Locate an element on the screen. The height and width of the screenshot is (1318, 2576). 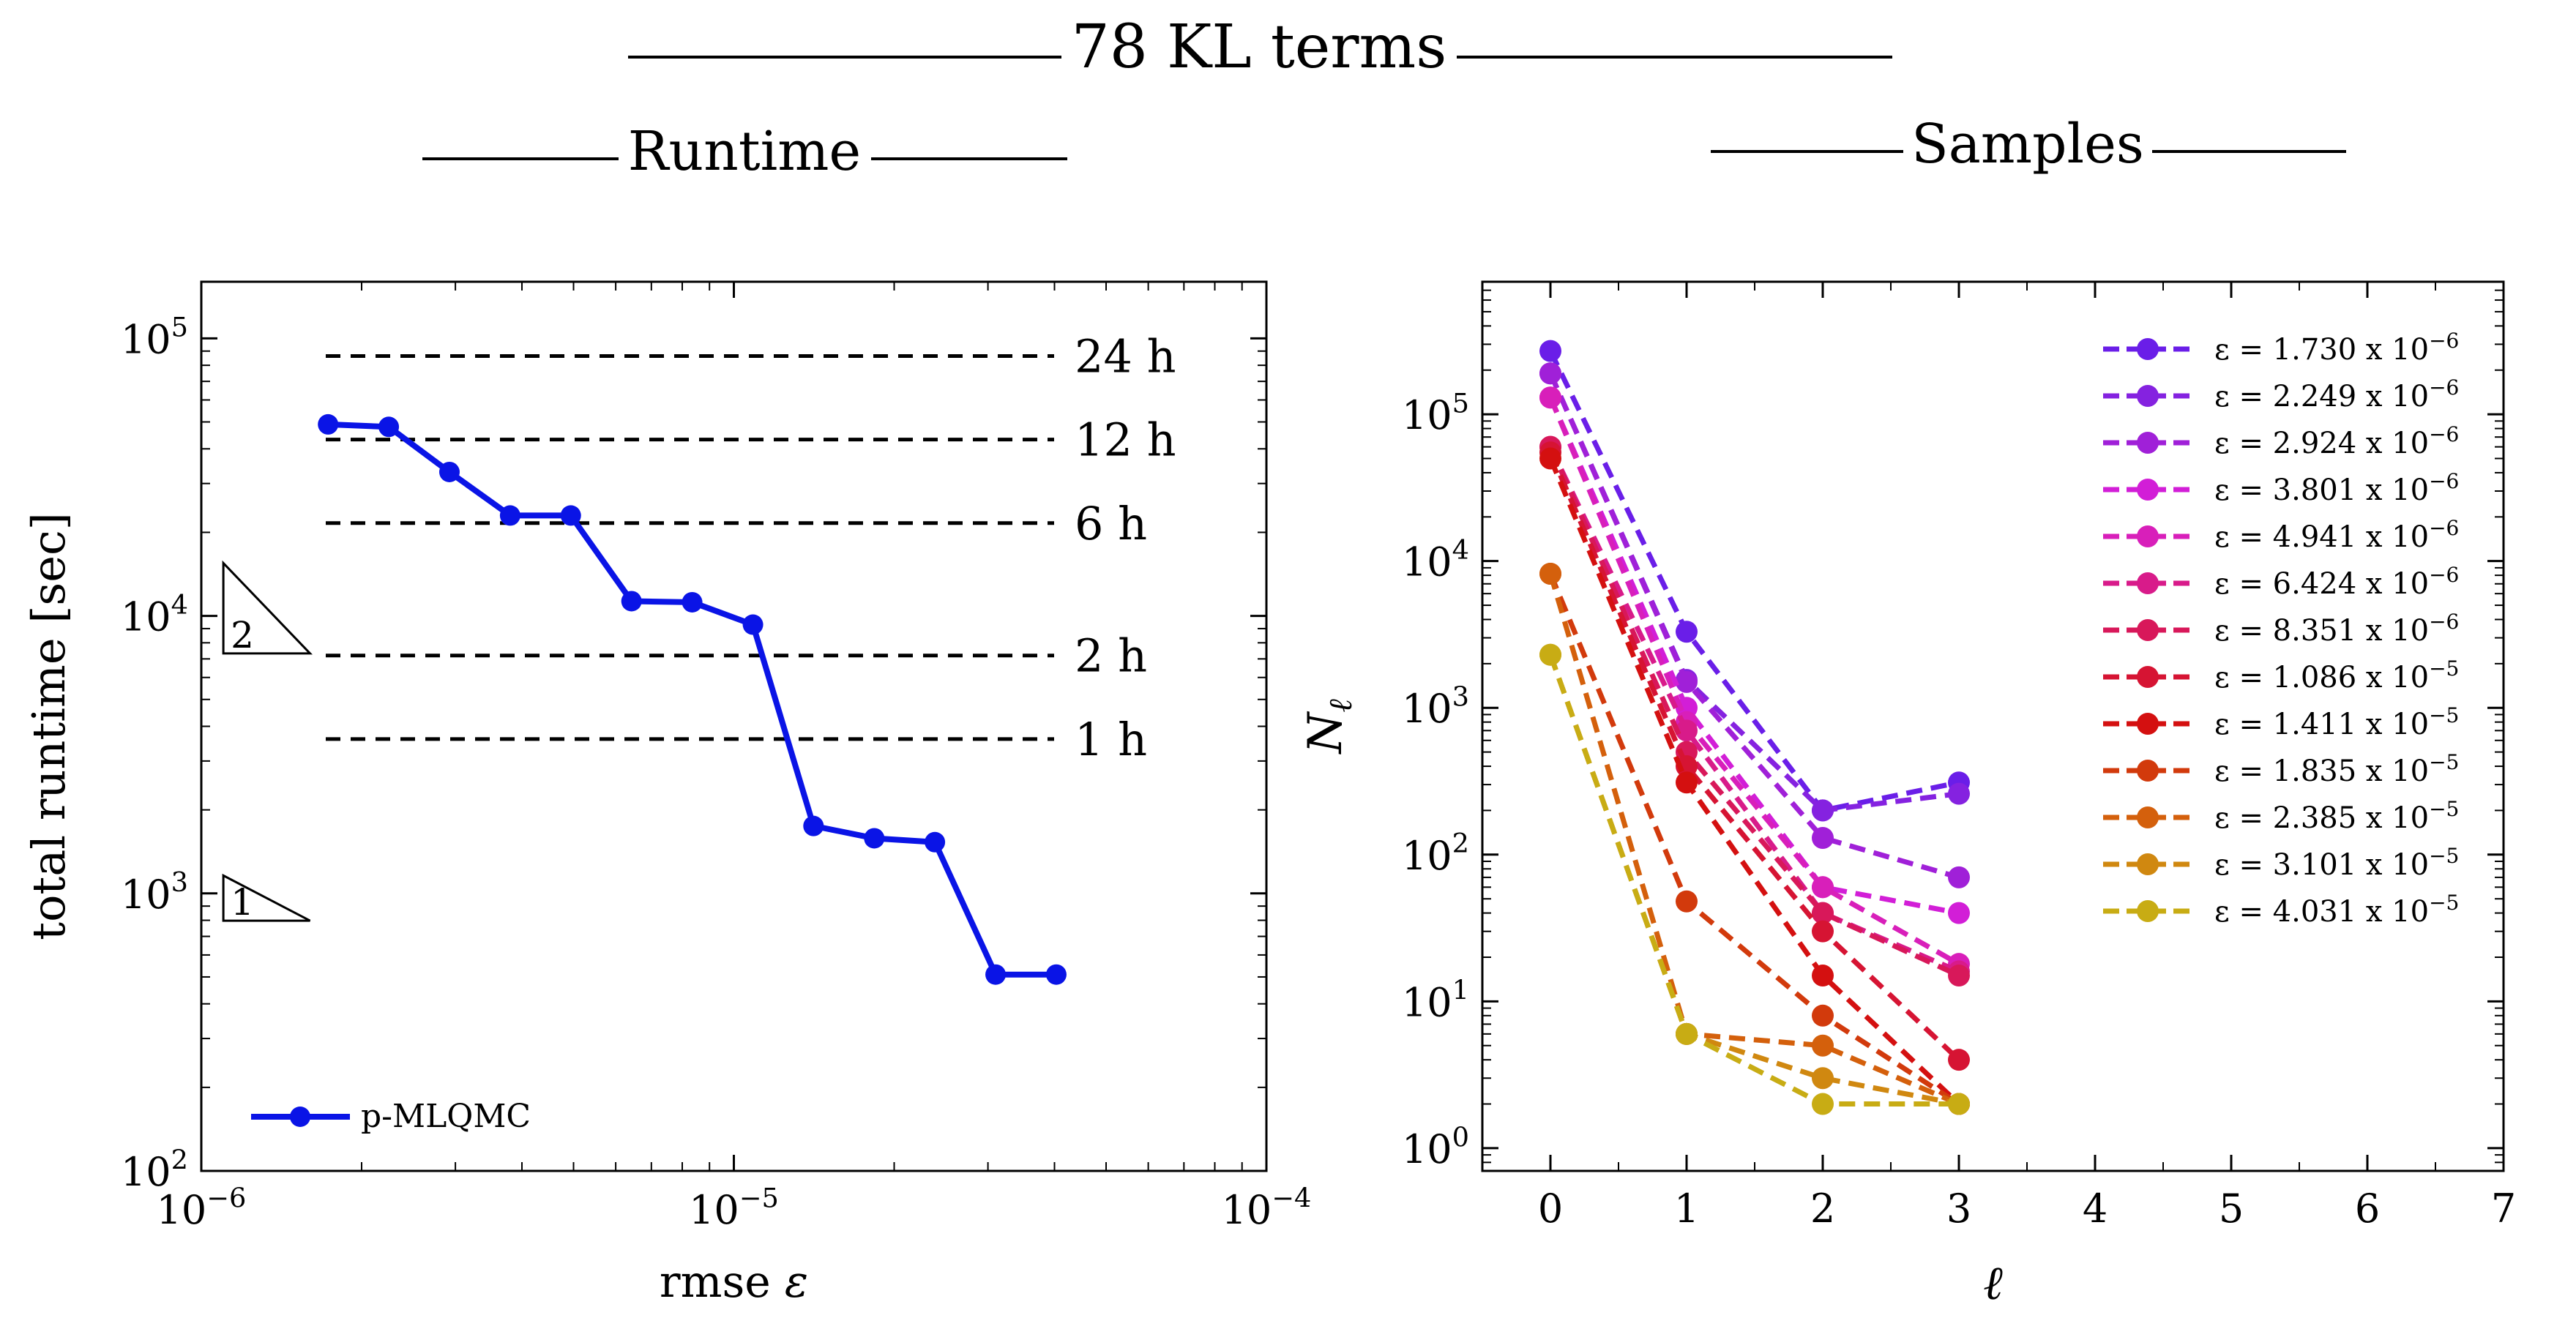
samples-x-tick-label: 6 is located at coordinates (2367, 1209).